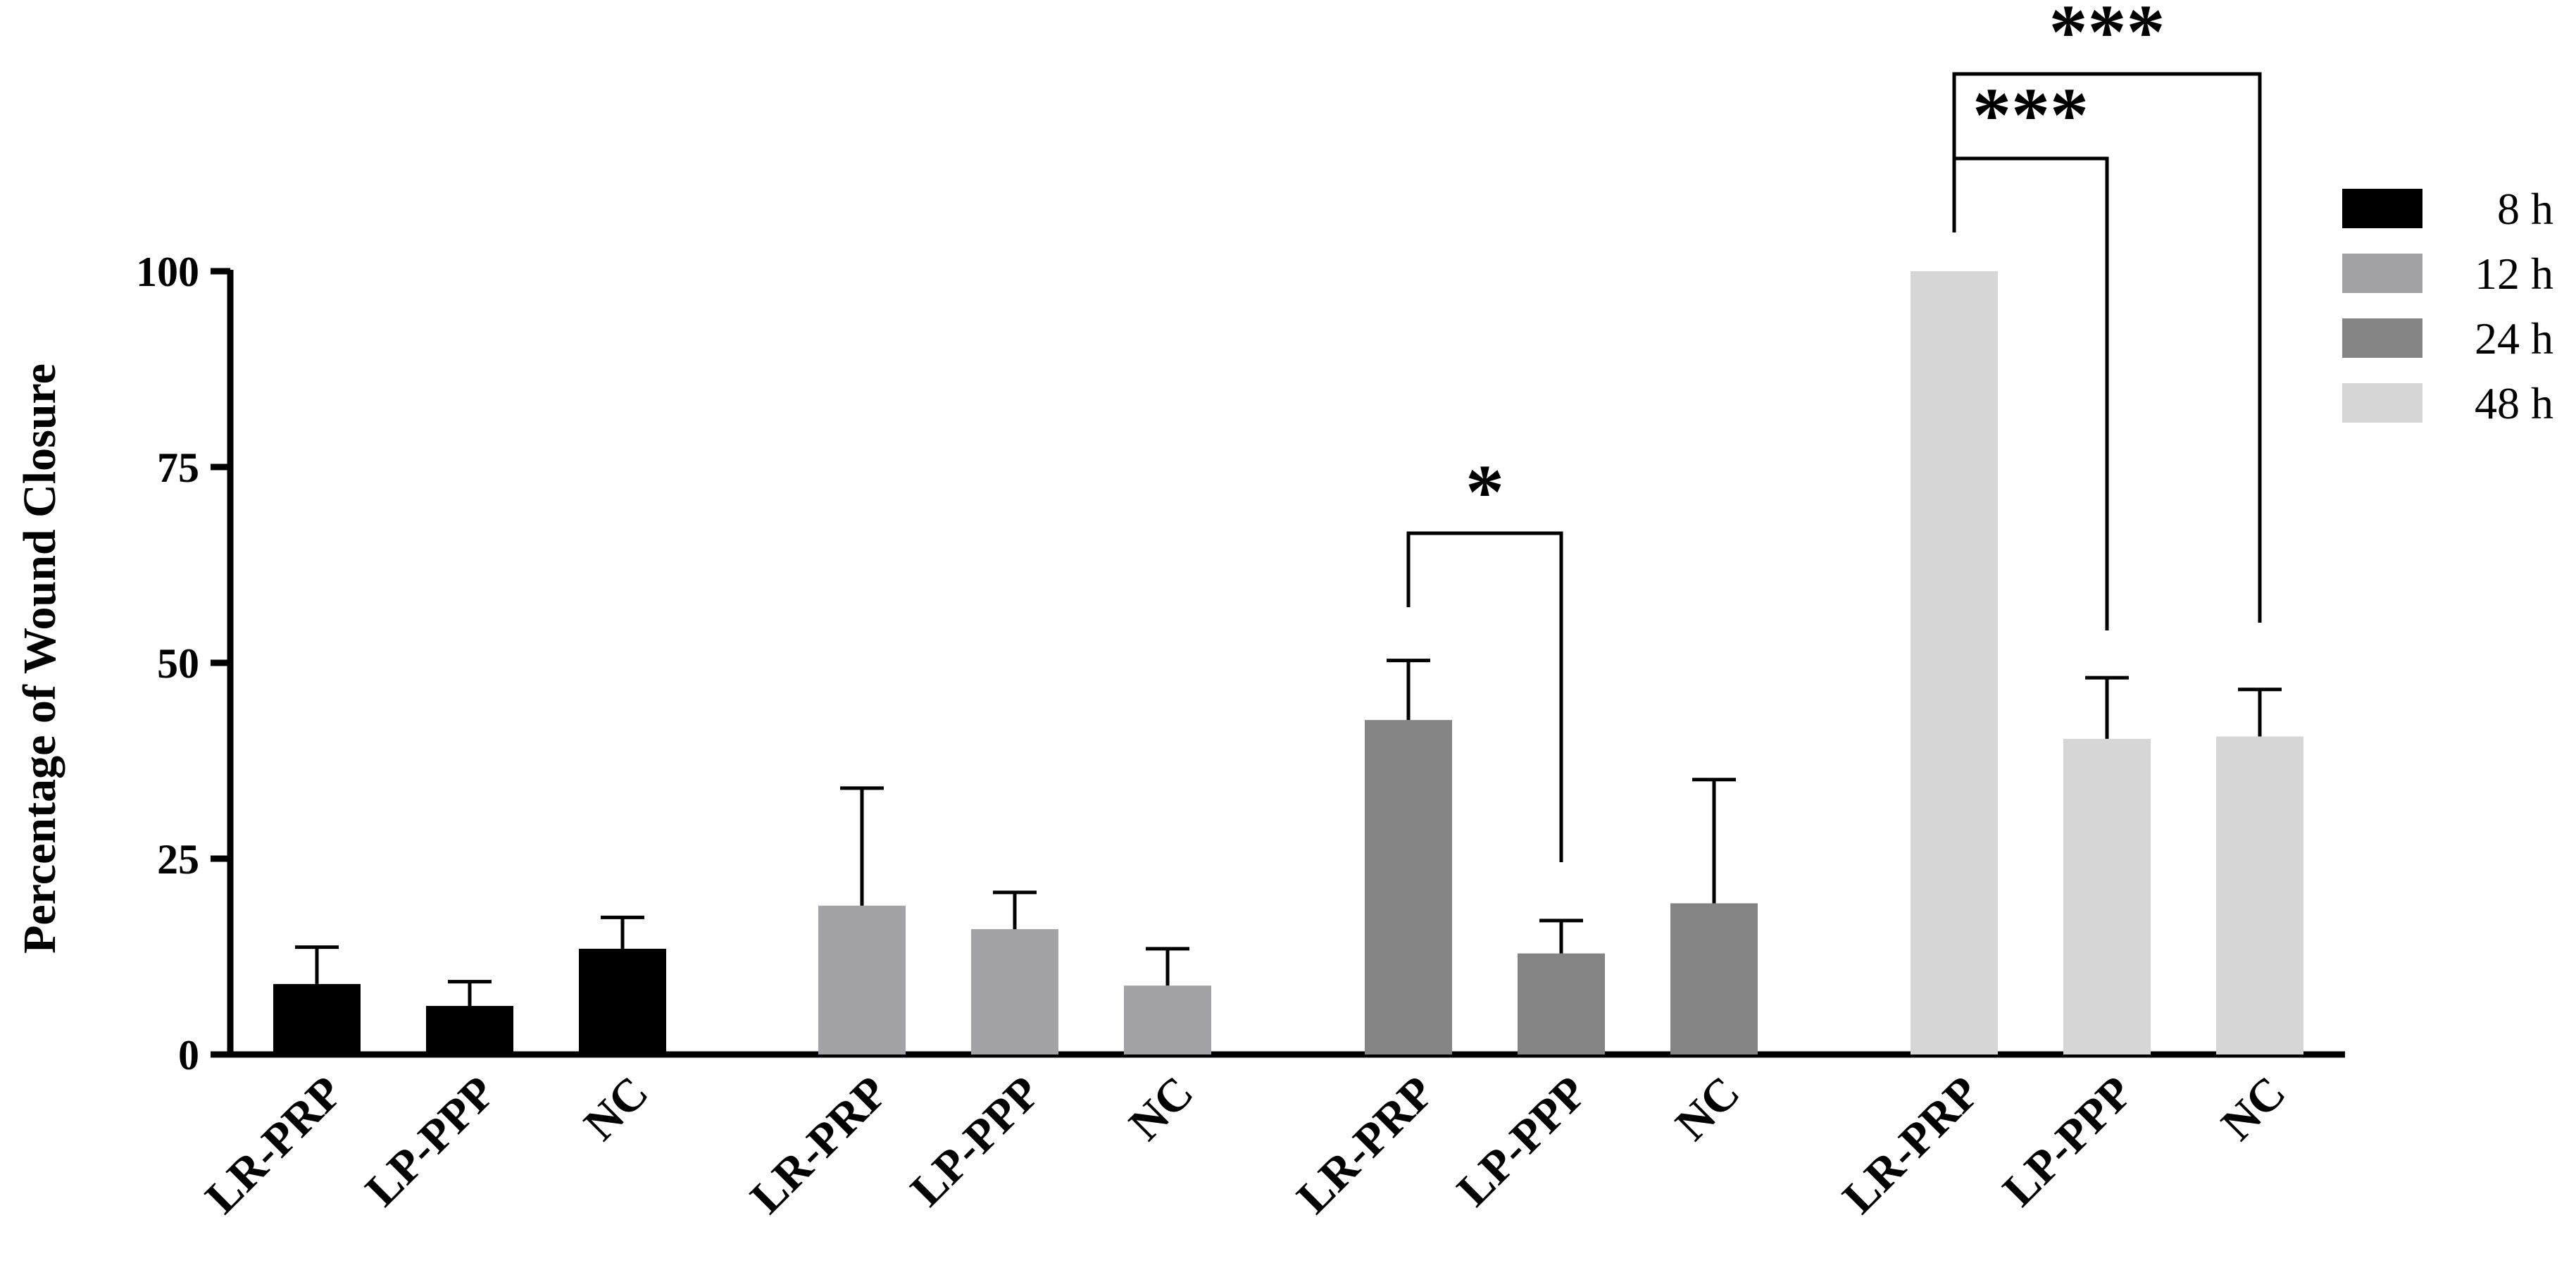 This screenshot has width=2576, height=1263. I want to click on bar-8-h-nc, so click(622, 1001).